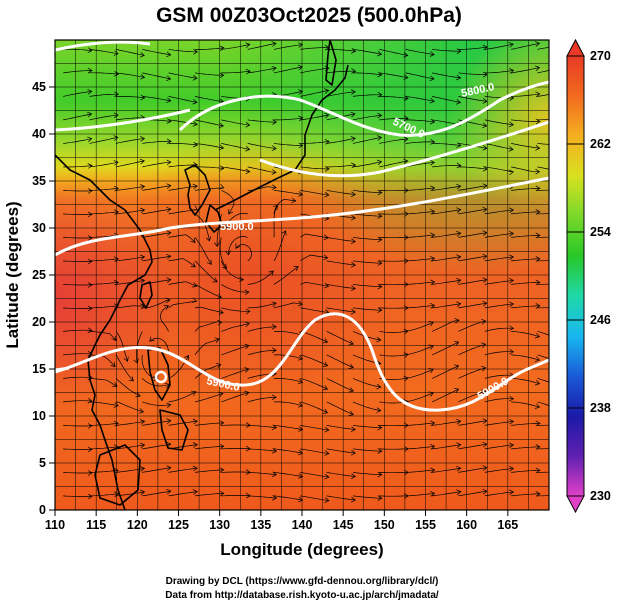 Image resolution: width=619 pixels, height=605 pixels. What do you see at coordinates (302, 362) in the screenshot?
I see `contour-5900-south` at bounding box center [302, 362].